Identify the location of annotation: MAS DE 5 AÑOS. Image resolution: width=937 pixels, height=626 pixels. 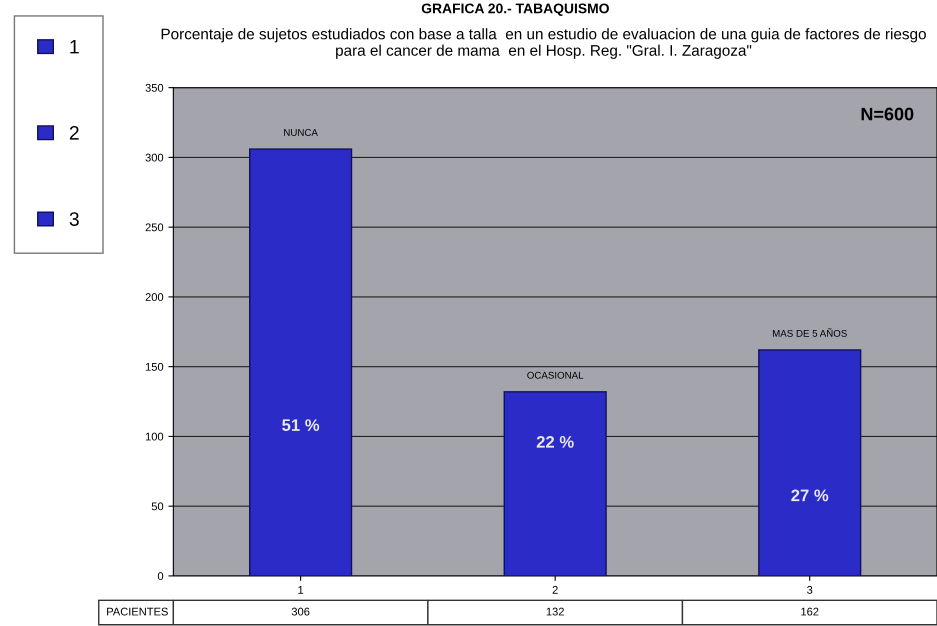
(809, 332).